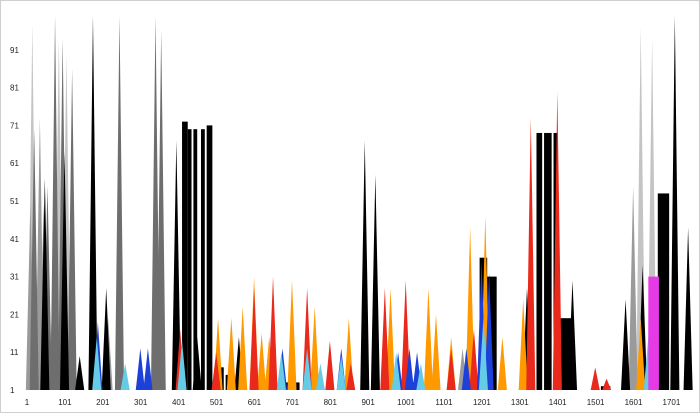 The width and height of the screenshot is (700, 413). Describe the element at coordinates (27, 402) in the screenshot. I see `x-tick-label: 1` at that location.